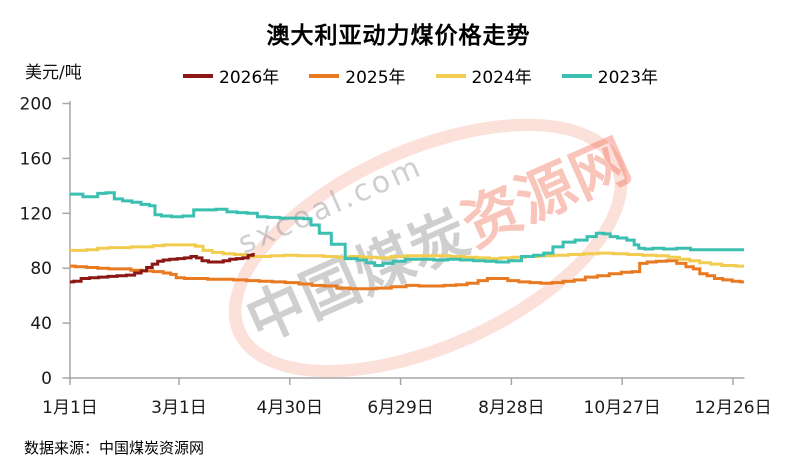 This screenshot has height=472, width=797. Describe the element at coordinates (628, 78) in the screenshot. I see `legend-label-2023: 2023年` at that location.